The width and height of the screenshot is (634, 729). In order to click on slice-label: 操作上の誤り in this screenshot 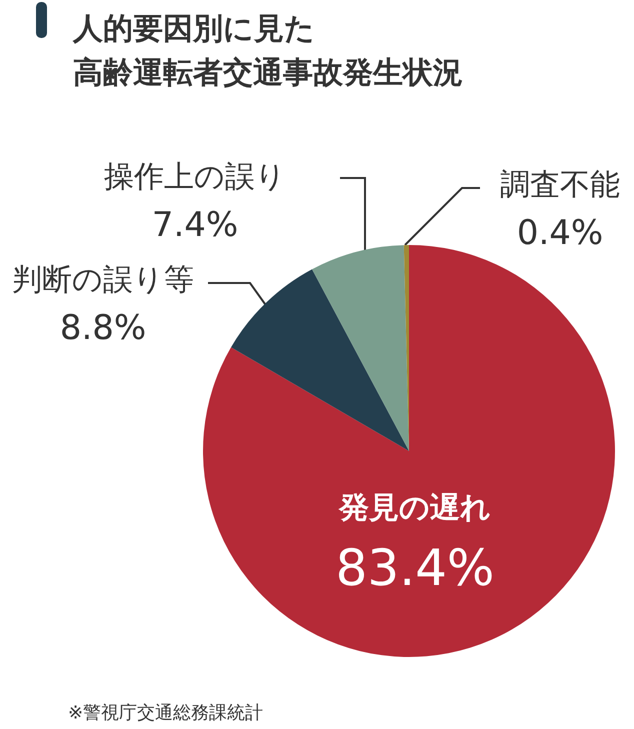, I will do `click(195, 177)`.